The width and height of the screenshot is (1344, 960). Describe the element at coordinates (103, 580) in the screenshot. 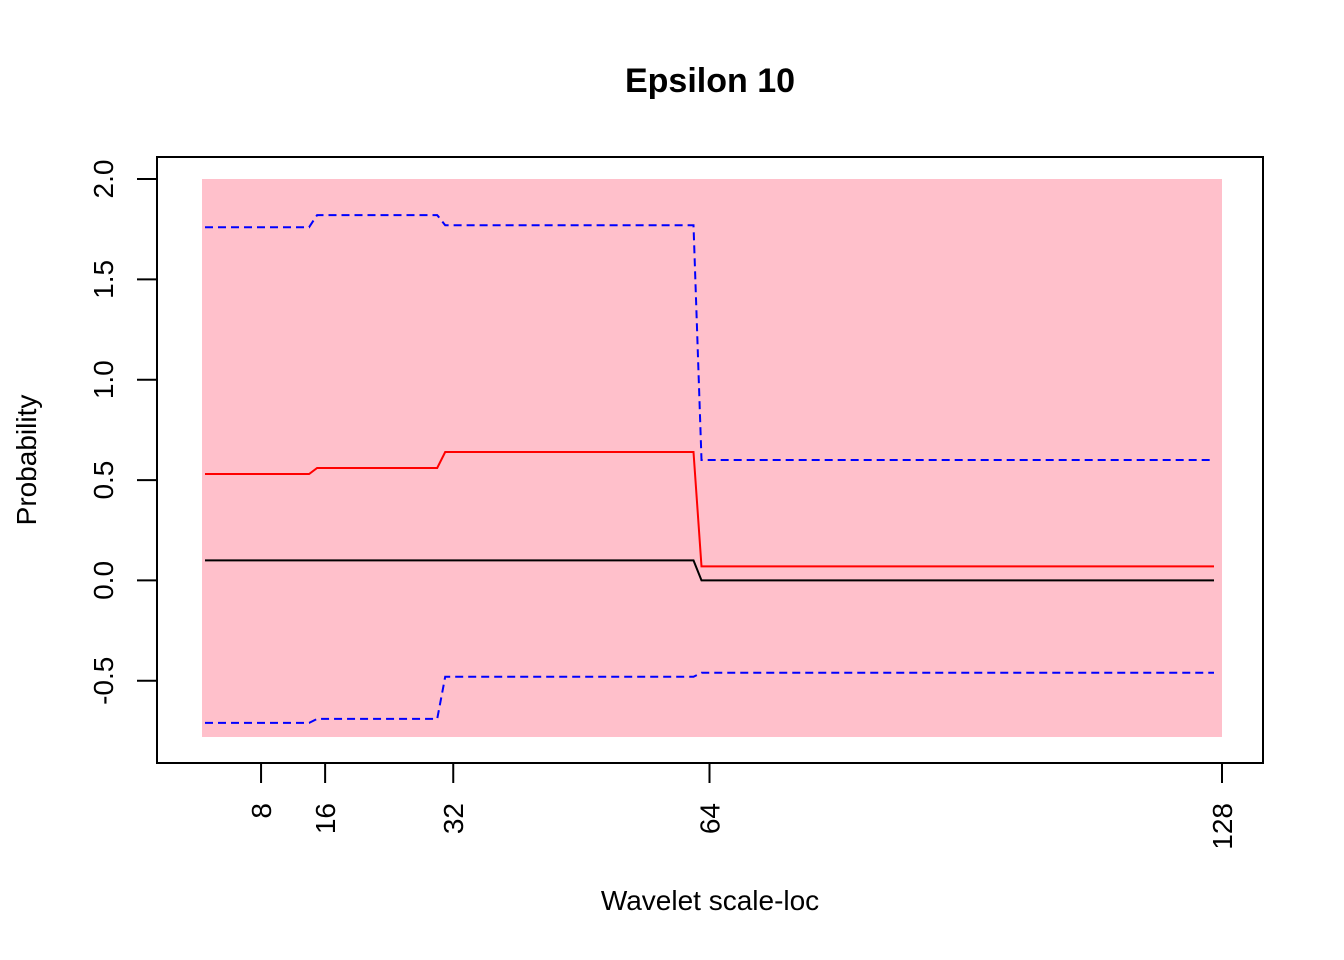

I see `y-tick-label: 0.0` at that location.